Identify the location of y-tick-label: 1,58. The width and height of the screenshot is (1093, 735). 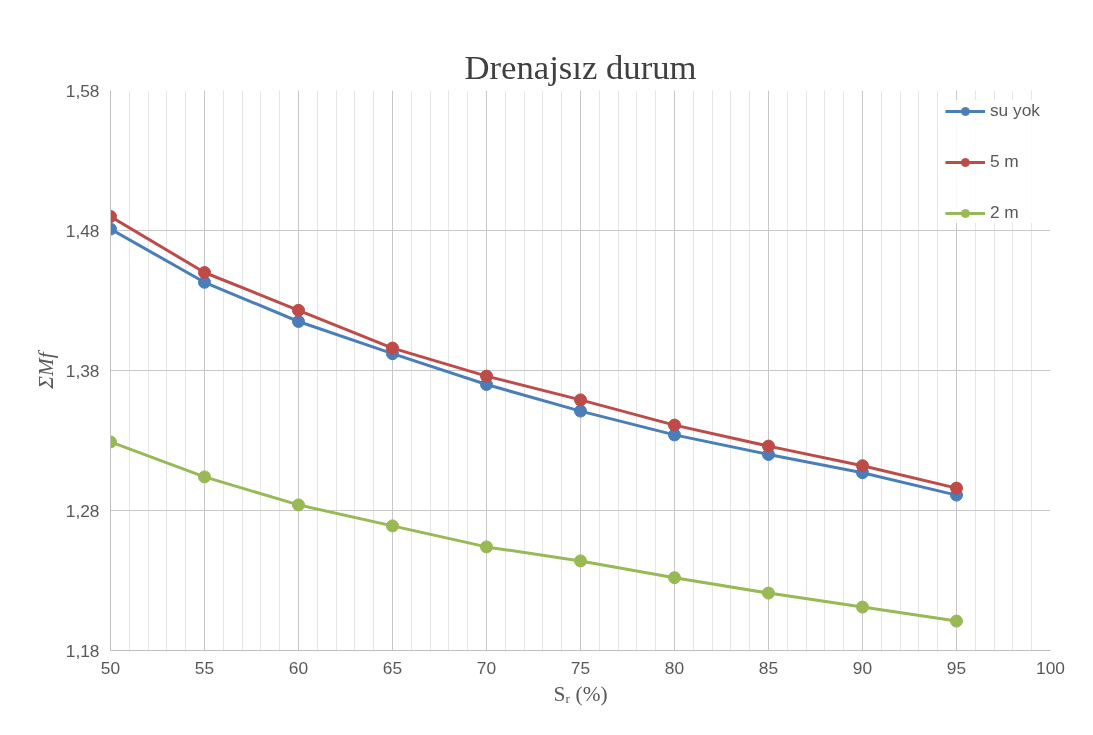
(82, 90).